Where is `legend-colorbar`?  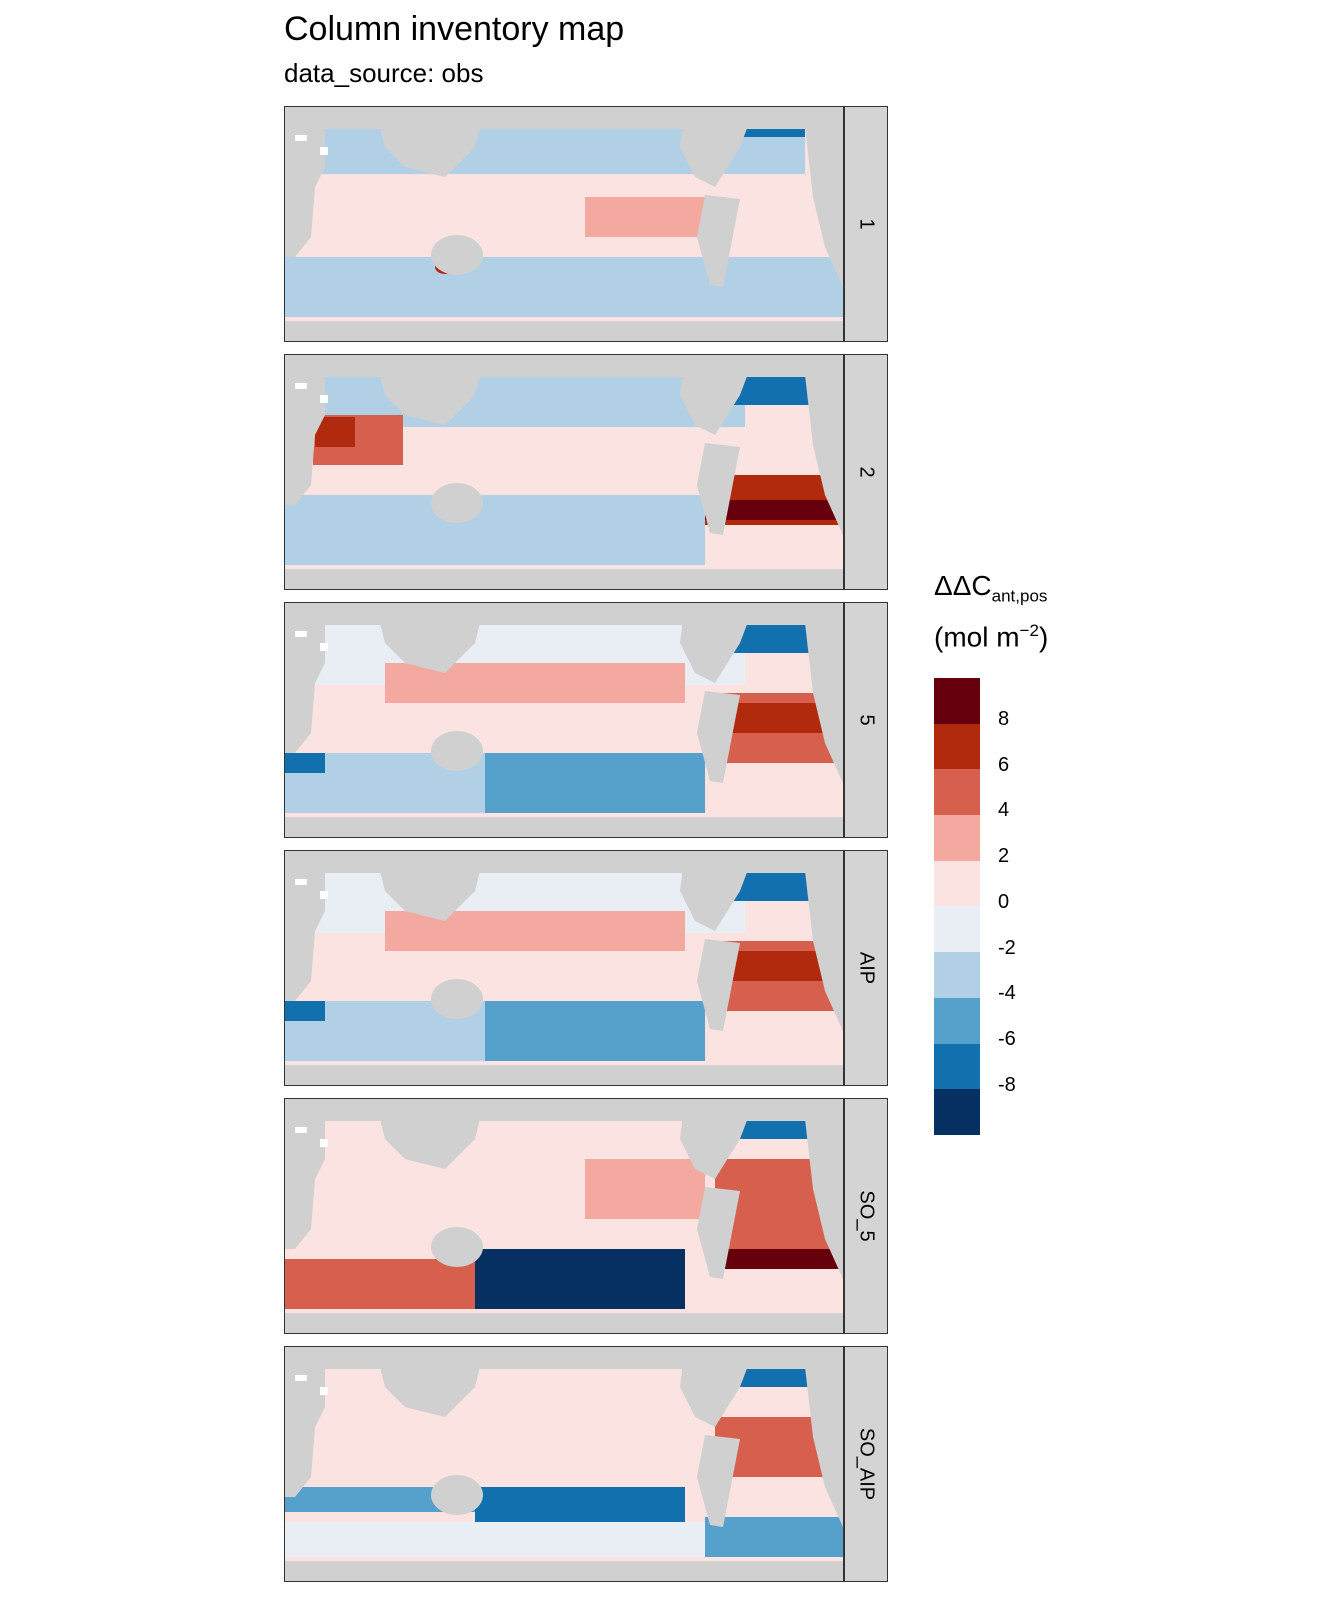
legend-colorbar is located at coordinates (957, 906).